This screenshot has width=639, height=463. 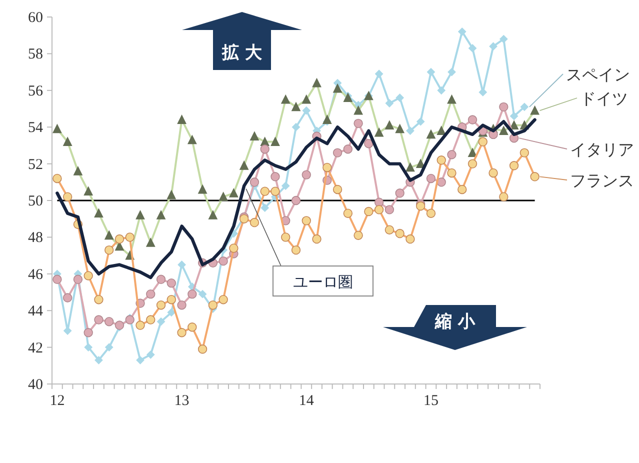 What do you see at coordinates (182, 401) in the screenshot?
I see `x-tick-label: 13` at bounding box center [182, 401].